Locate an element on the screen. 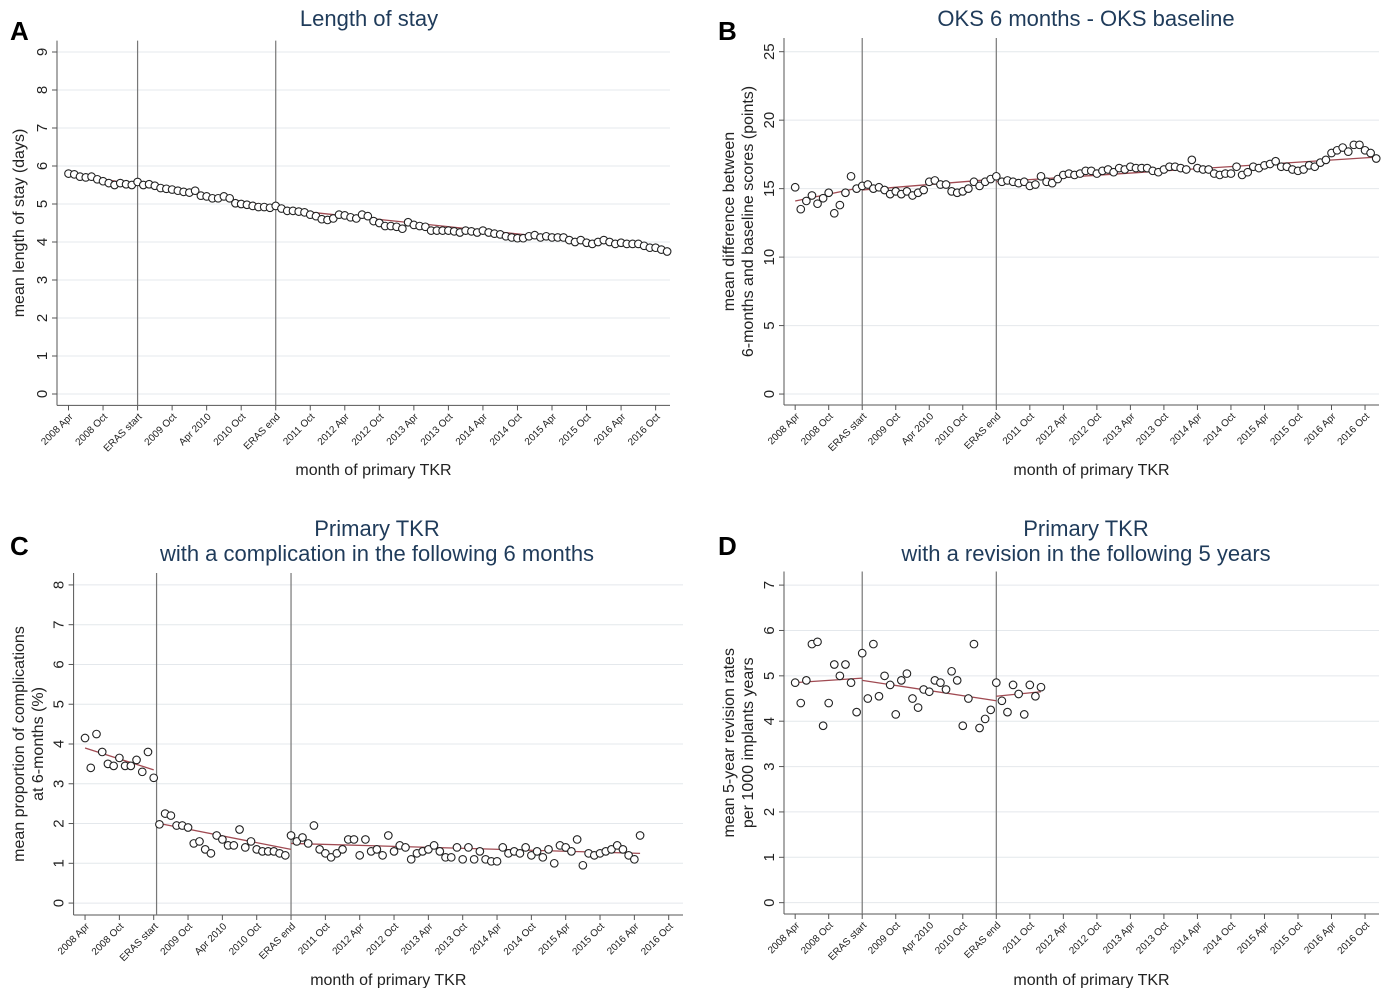 The height and width of the screenshot is (988, 1381). x-tick-label: 2012 Apr is located at coordinates (1052, 938).